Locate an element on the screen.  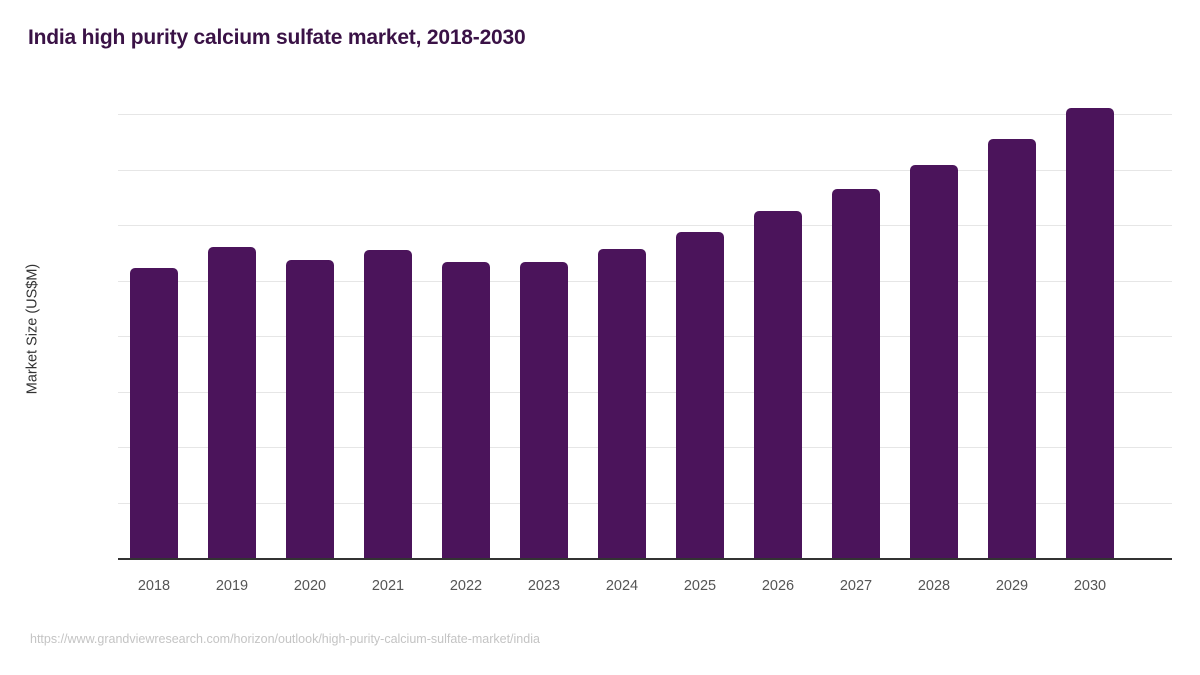
x-axis-tick-label: 2022 is located at coordinates (466, 586).